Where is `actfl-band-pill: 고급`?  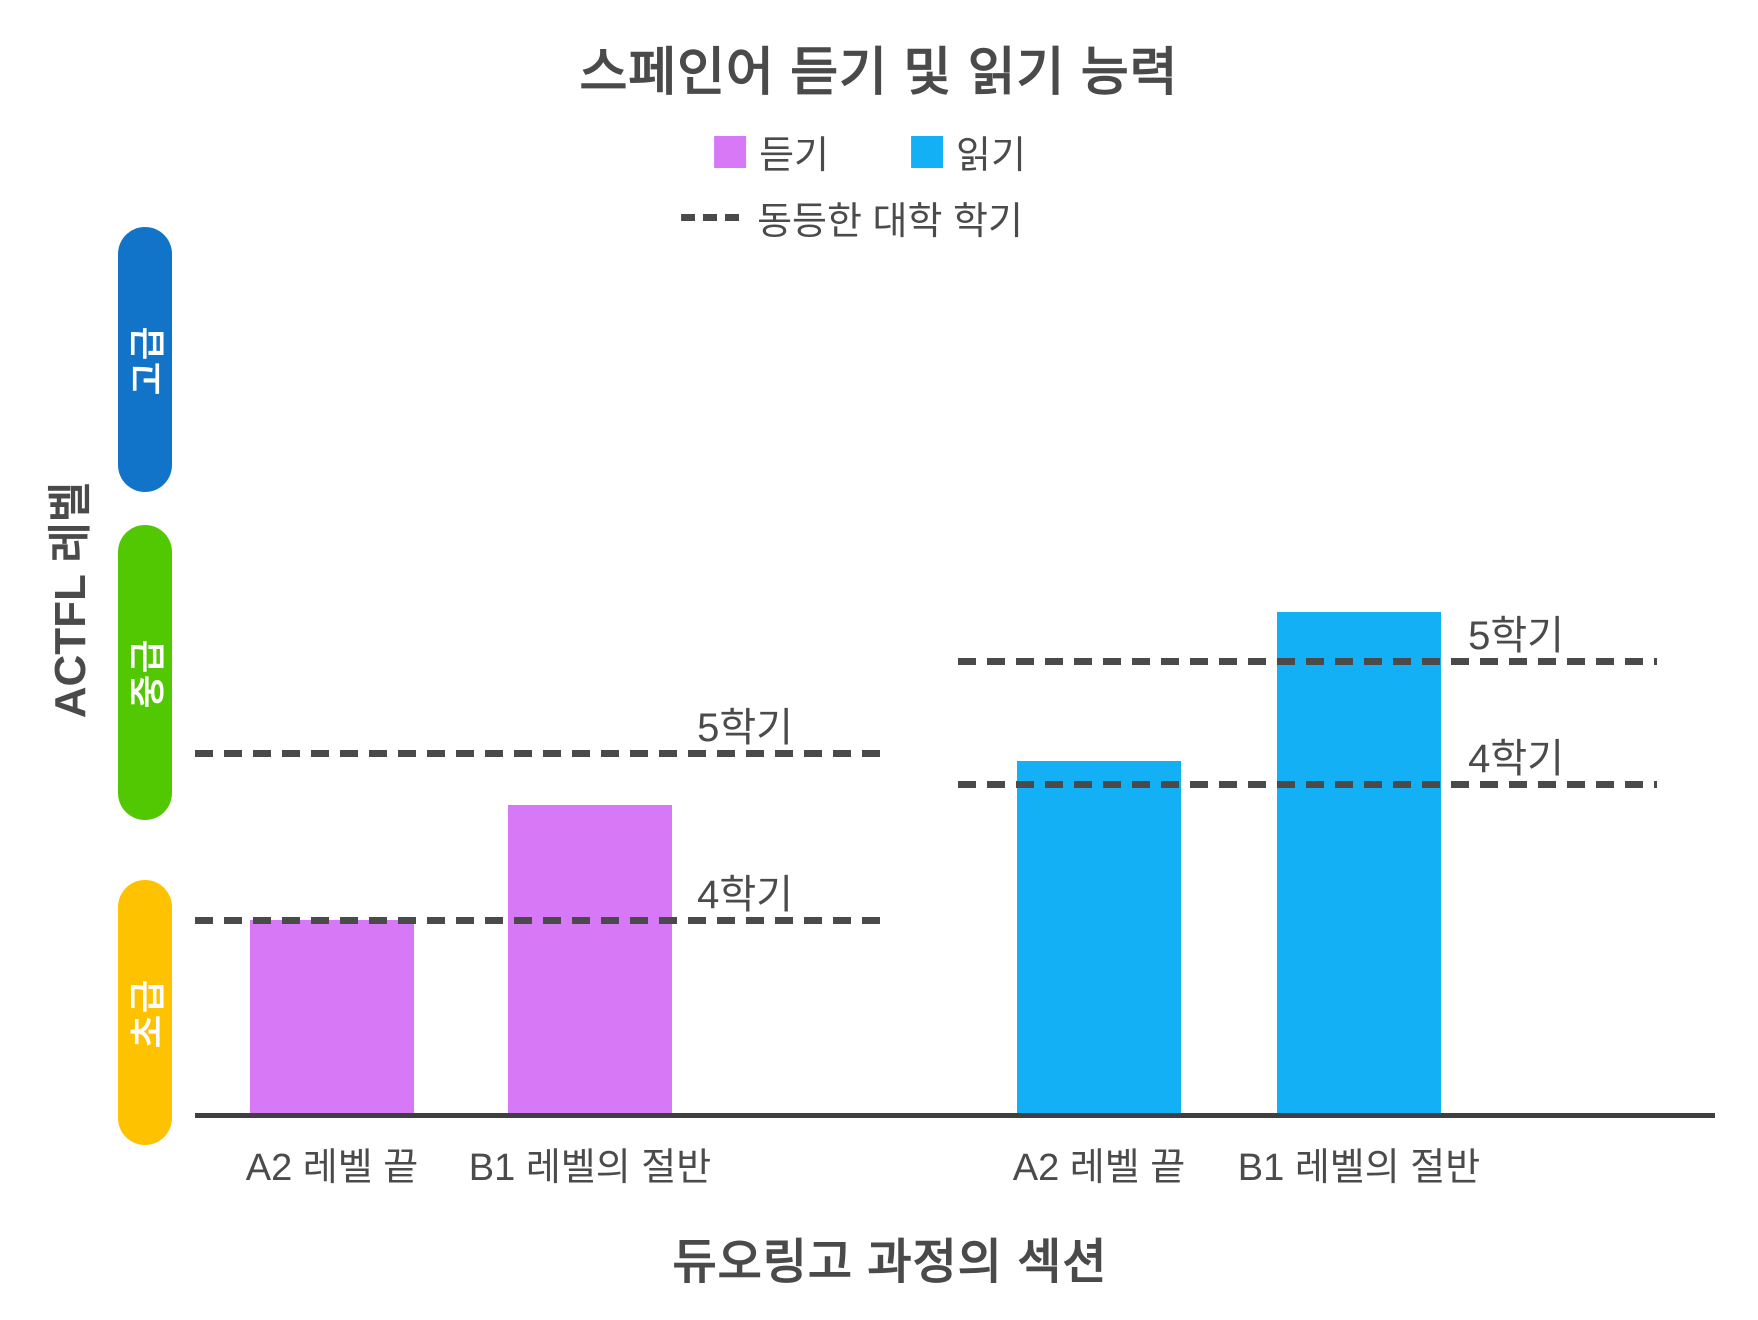 actfl-band-pill: 고급 is located at coordinates (145, 359).